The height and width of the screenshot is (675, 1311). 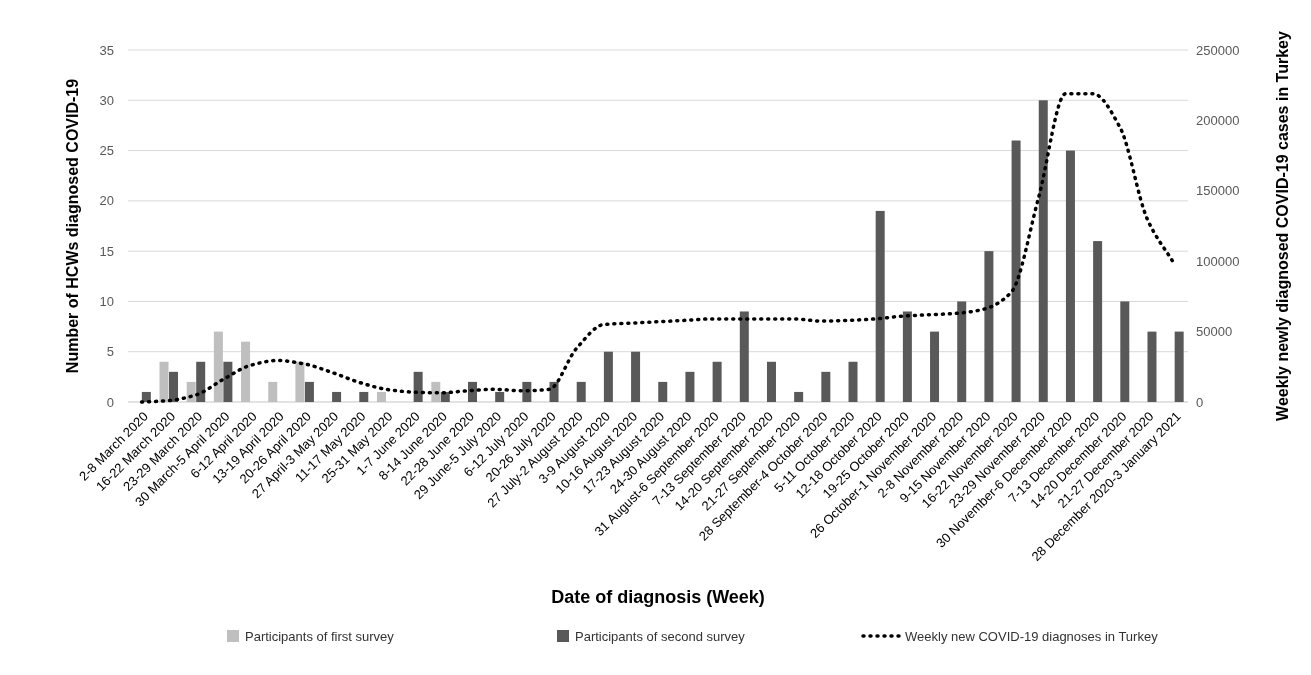 I want to click on legend-label: Participants of second survey, so click(x=660, y=636).